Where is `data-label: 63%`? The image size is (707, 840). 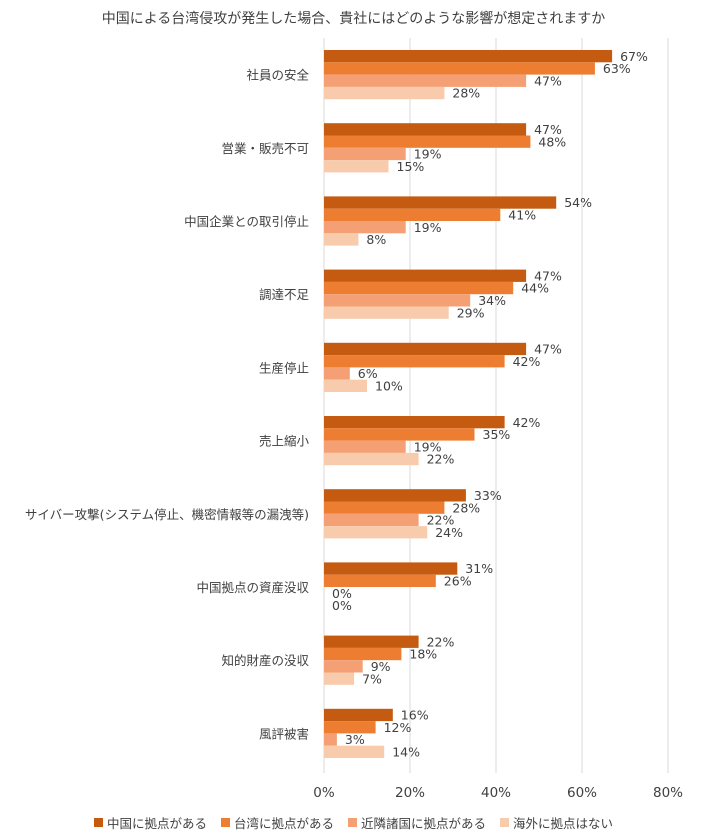 data-label: 63% is located at coordinates (617, 68).